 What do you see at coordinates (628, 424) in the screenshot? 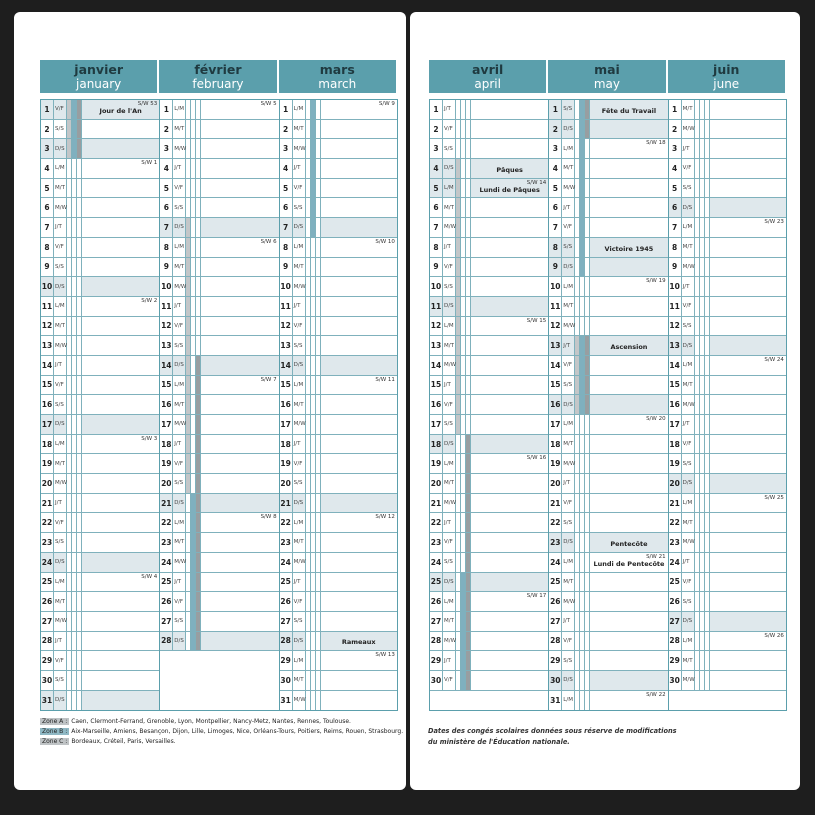
I see `day-note: S/W 20` at bounding box center [628, 424].